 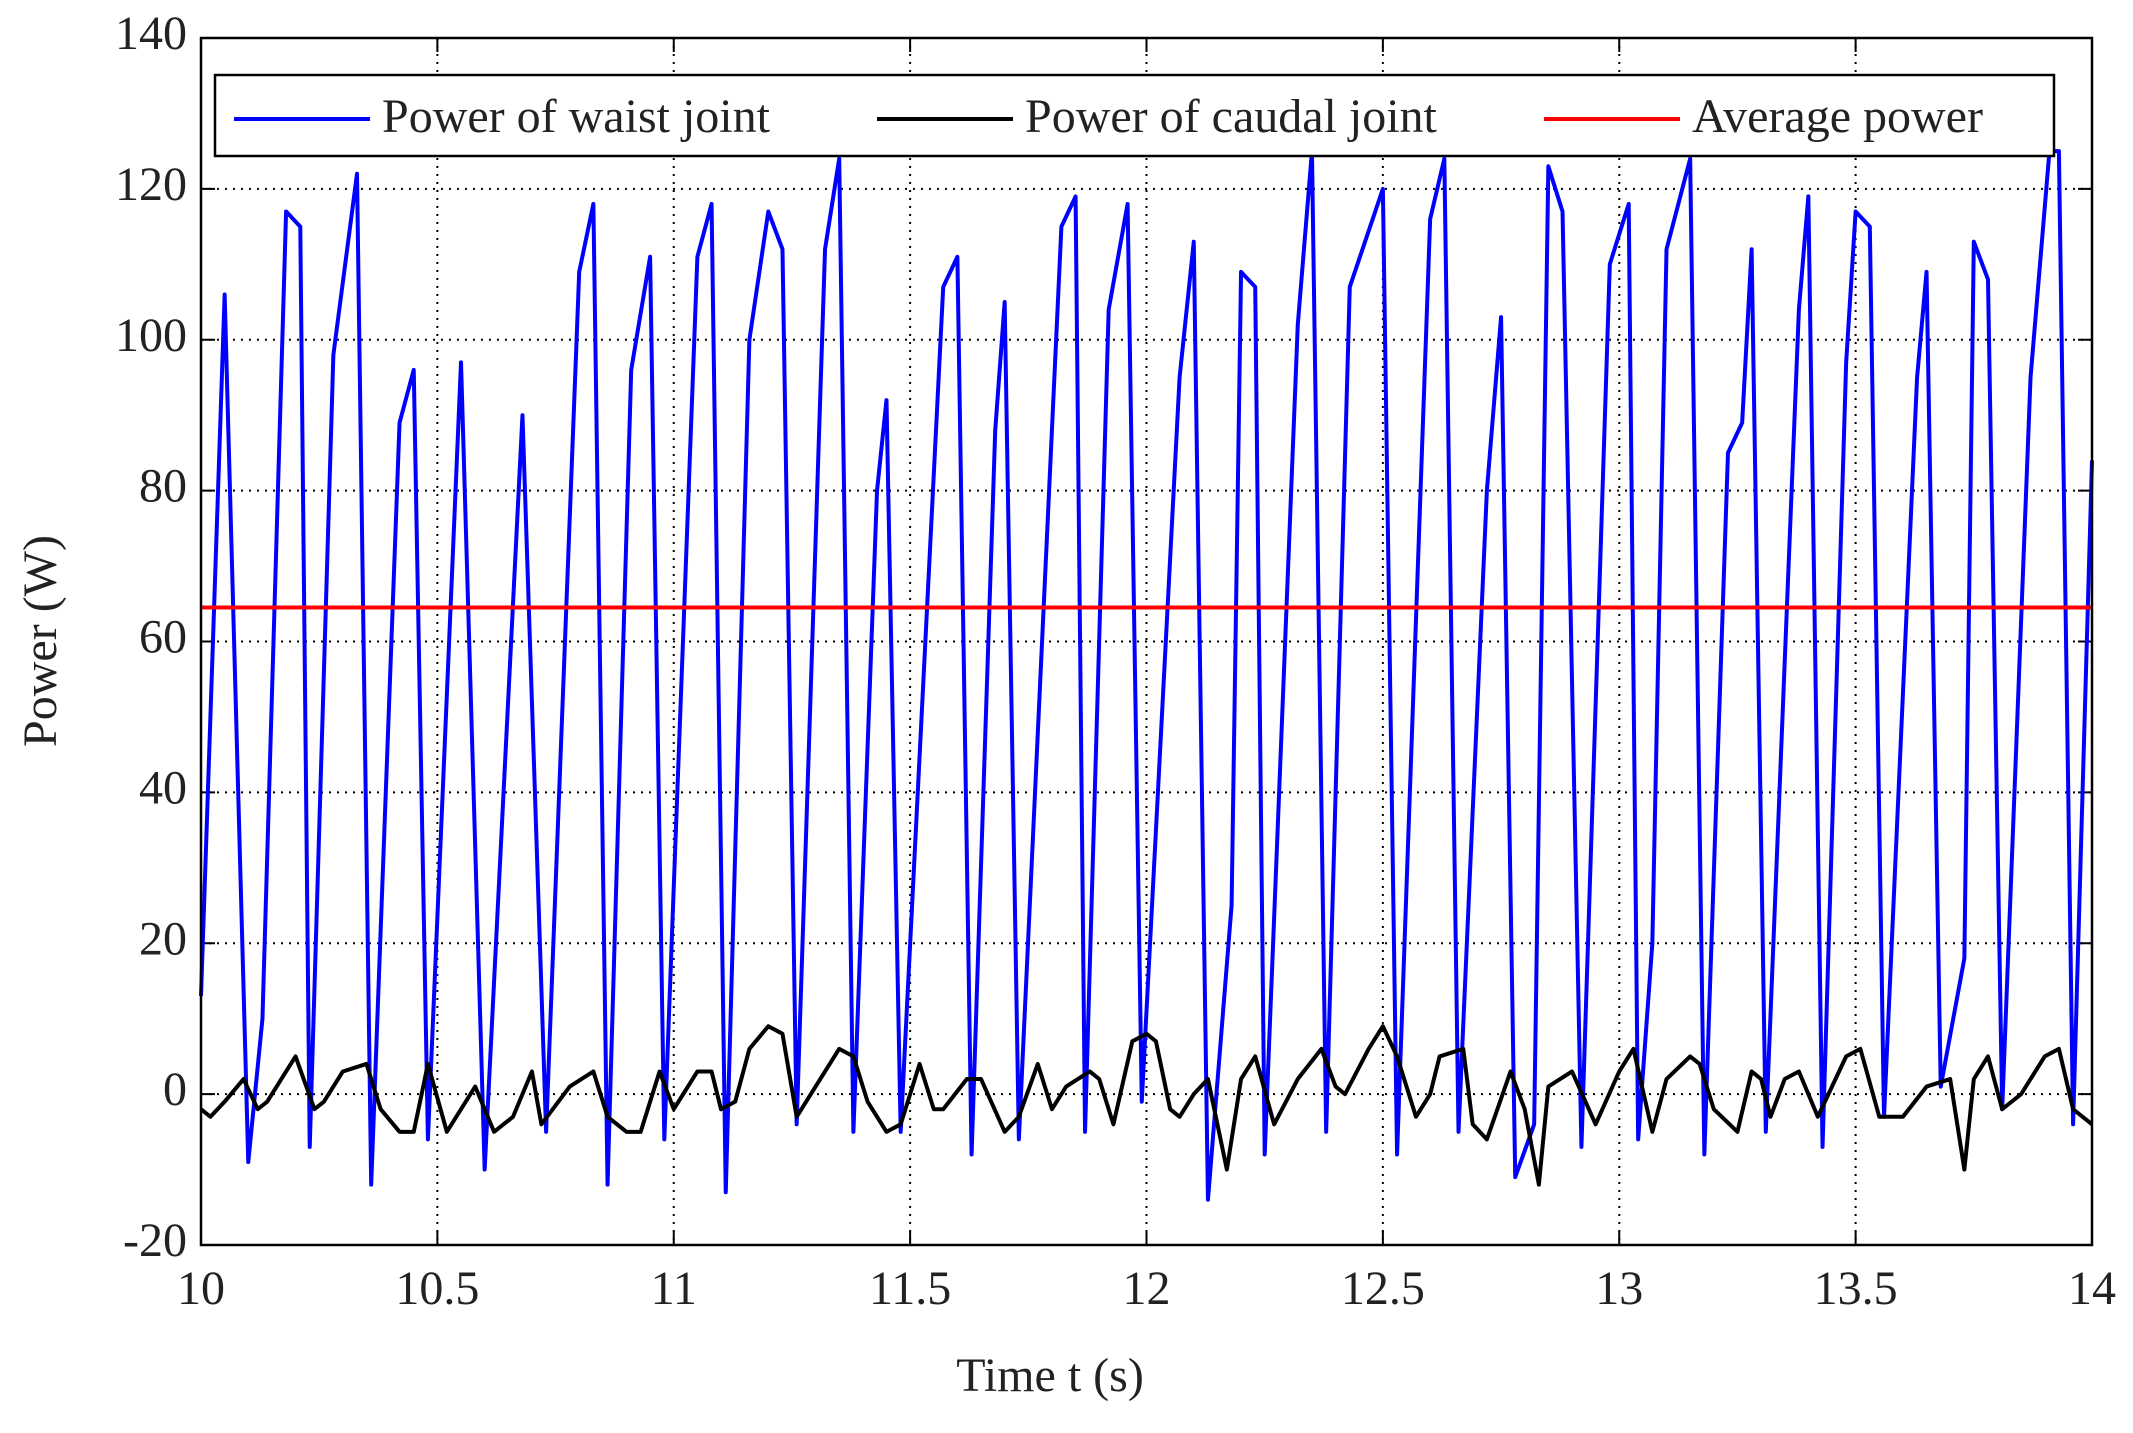 I want to click on legend-label: Average power, so click(x=1837, y=116).